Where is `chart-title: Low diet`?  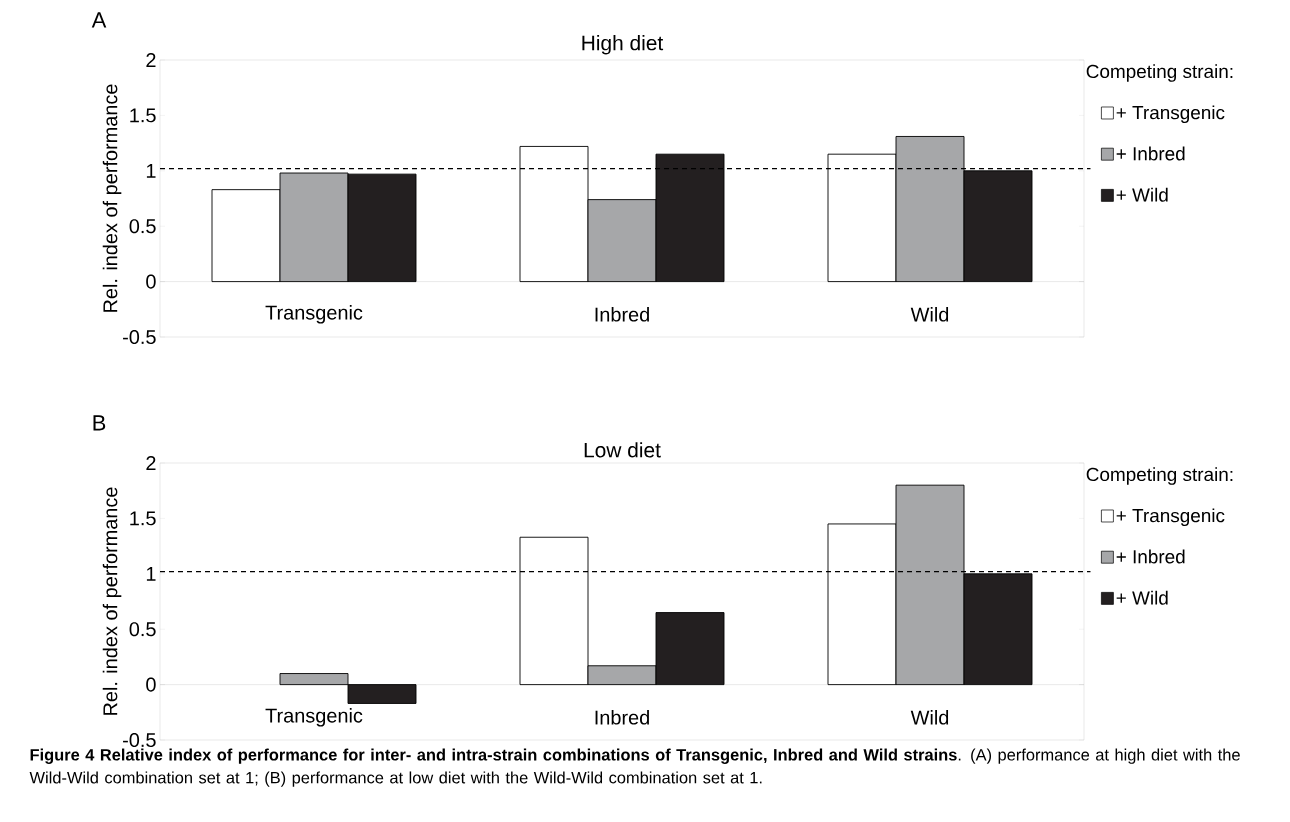 chart-title: Low diet is located at coordinates (622, 450).